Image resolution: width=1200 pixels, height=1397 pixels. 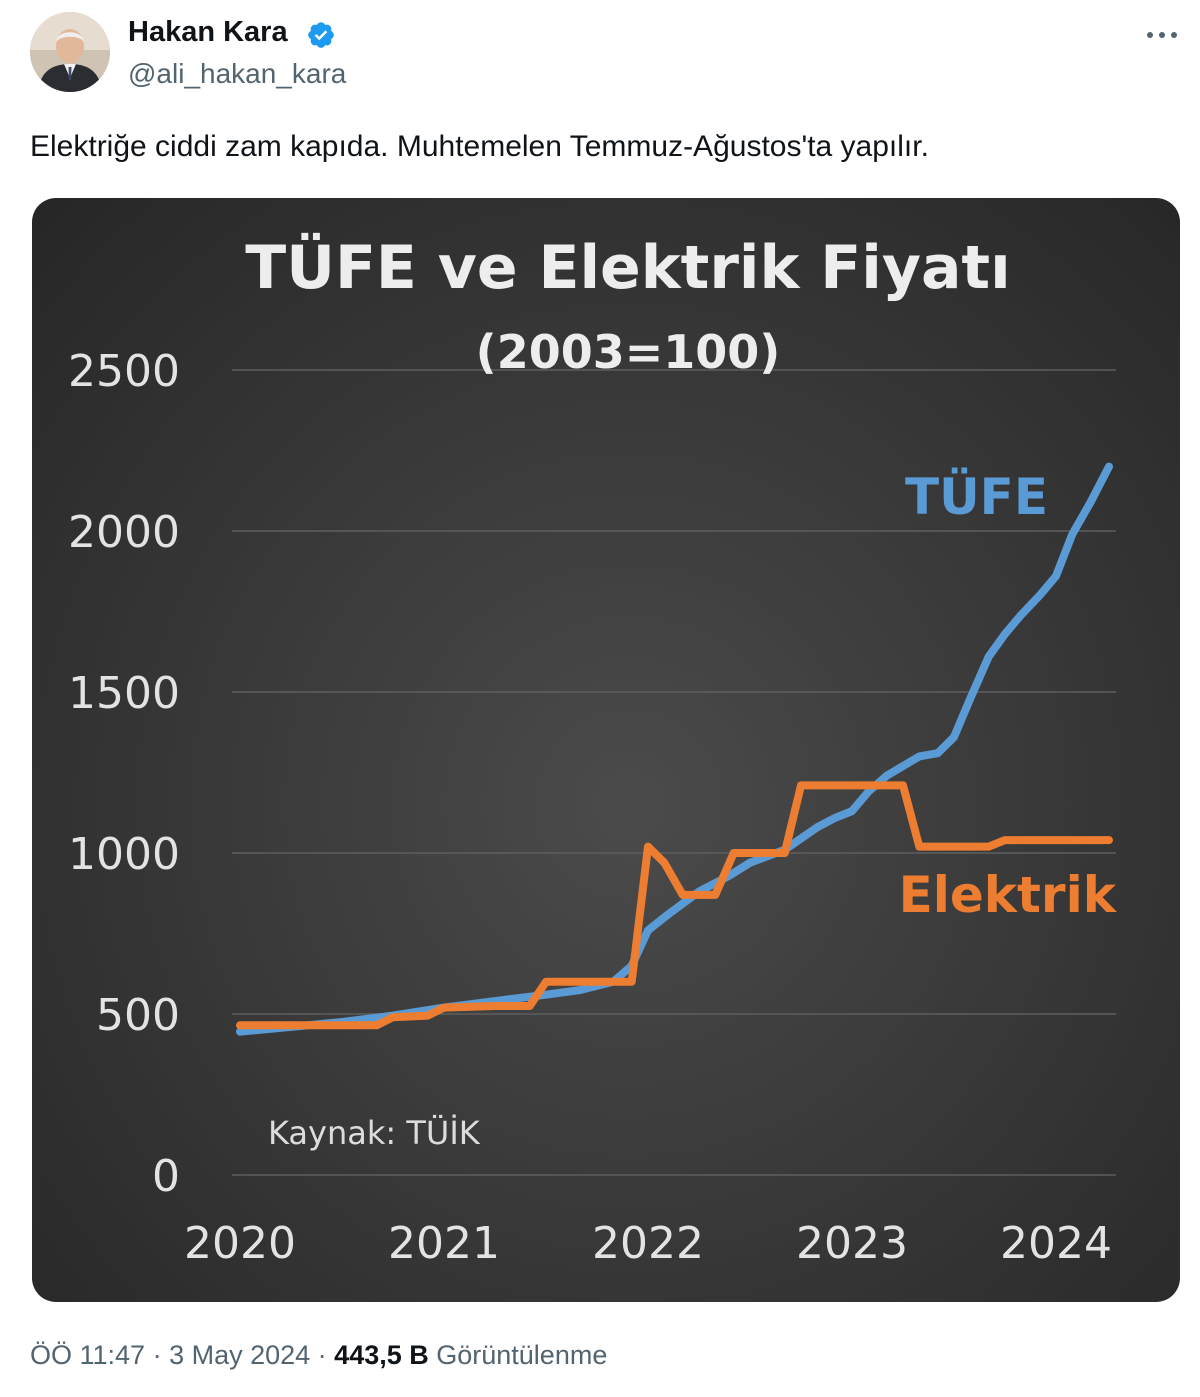 I want to click on x-tick-label: 2024, so click(x=1056, y=1243).